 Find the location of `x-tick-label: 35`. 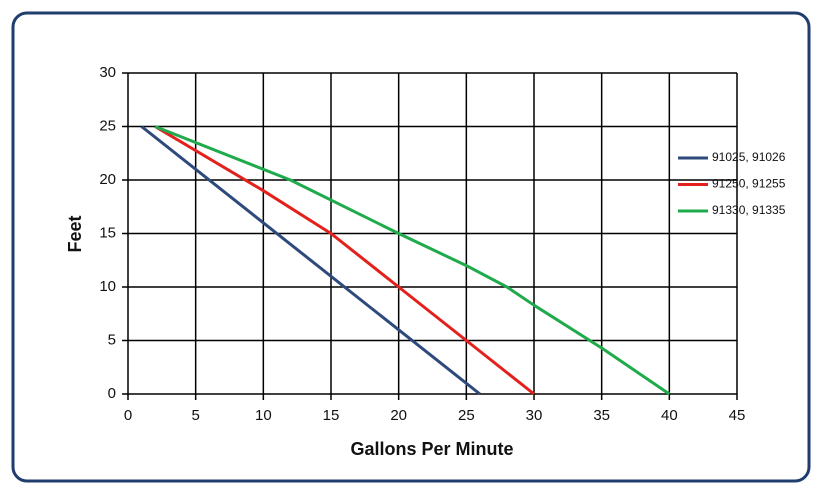

x-tick-label: 35 is located at coordinates (601, 415).